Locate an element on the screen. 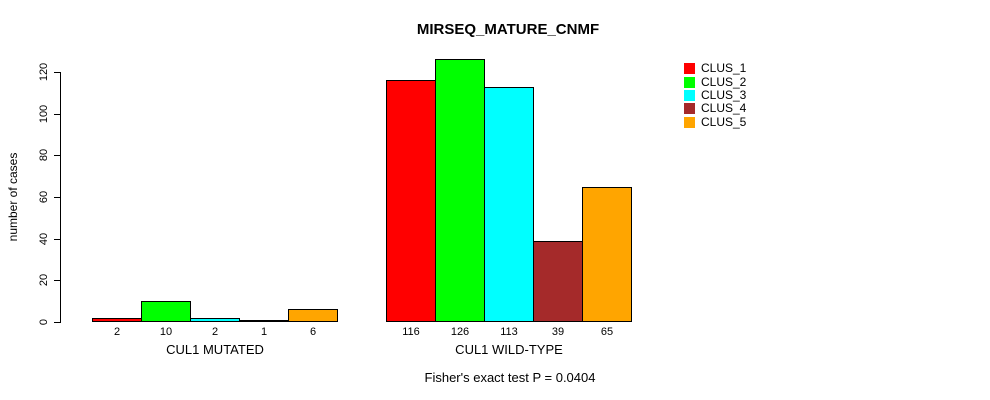  y-axis-line is located at coordinates (60, 197).